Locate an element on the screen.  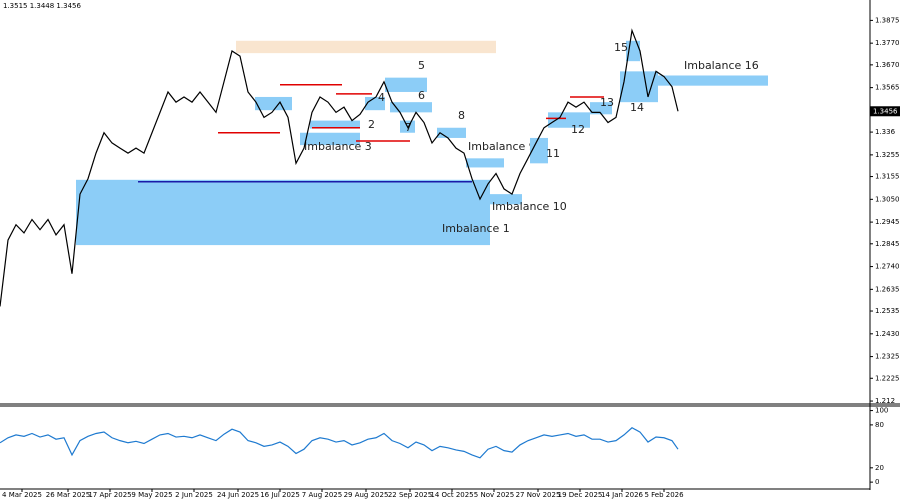
x-tick-label: 26 Mar 2025 is located at coordinates (68, 495).